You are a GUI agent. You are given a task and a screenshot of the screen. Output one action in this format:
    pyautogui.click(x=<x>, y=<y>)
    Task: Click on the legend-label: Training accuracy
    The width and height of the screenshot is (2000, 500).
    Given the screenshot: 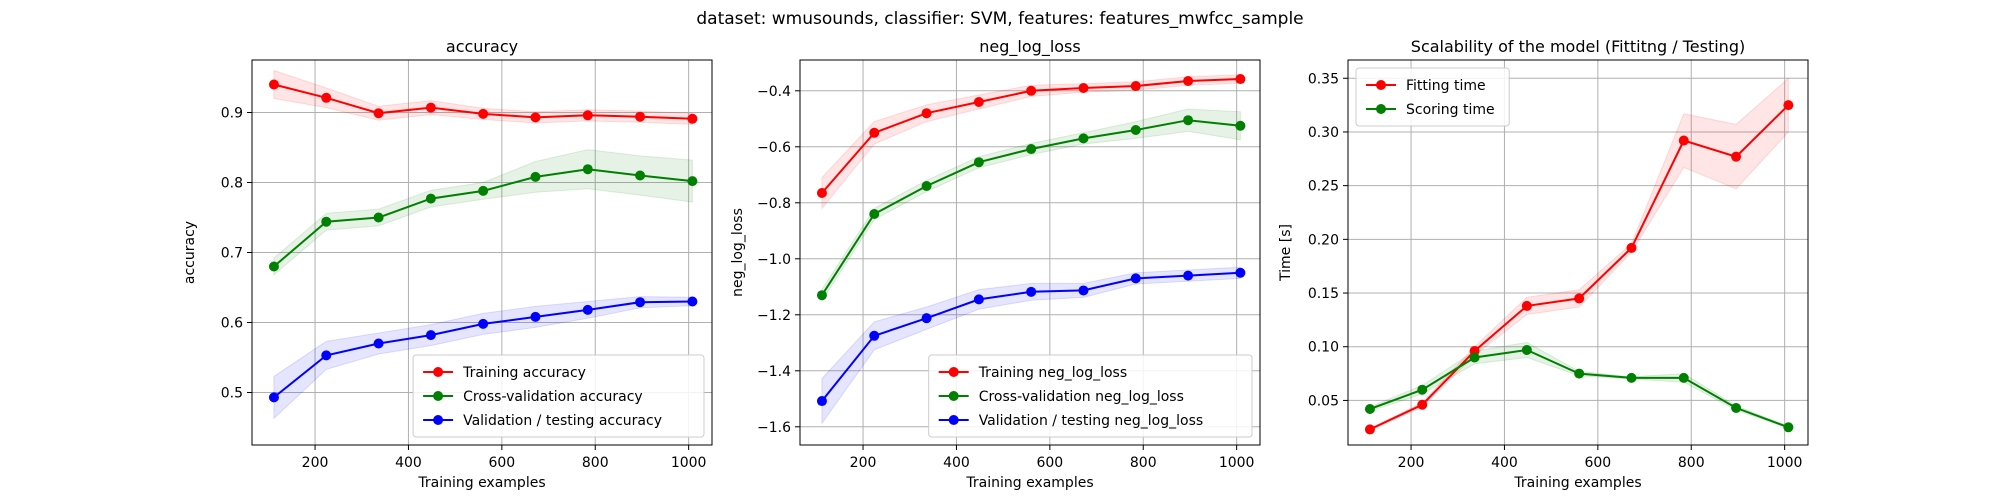 What is the action you would take?
    pyautogui.click(x=524, y=373)
    